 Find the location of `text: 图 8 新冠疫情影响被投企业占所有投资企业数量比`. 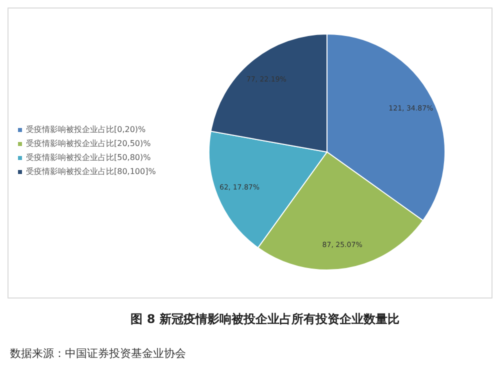

text: 图 8 新冠疫情影响被投企业占所有投资企业数量比 is located at coordinates (265, 319).